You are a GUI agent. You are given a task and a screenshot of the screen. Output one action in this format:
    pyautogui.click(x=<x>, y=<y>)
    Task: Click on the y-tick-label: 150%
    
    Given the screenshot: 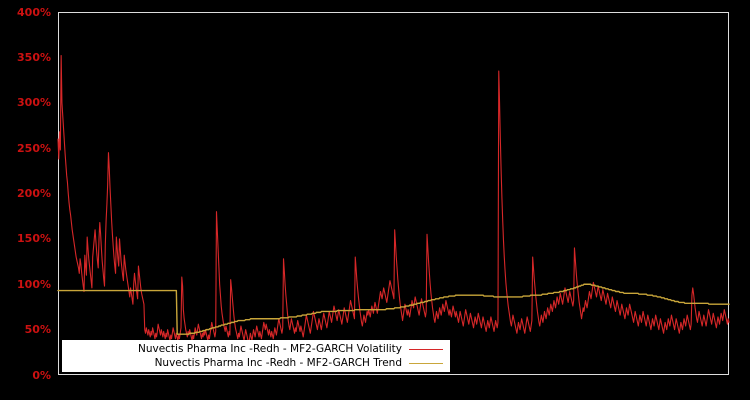 What is the action you would take?
    pyautogui.click(x=34, y=239)
    